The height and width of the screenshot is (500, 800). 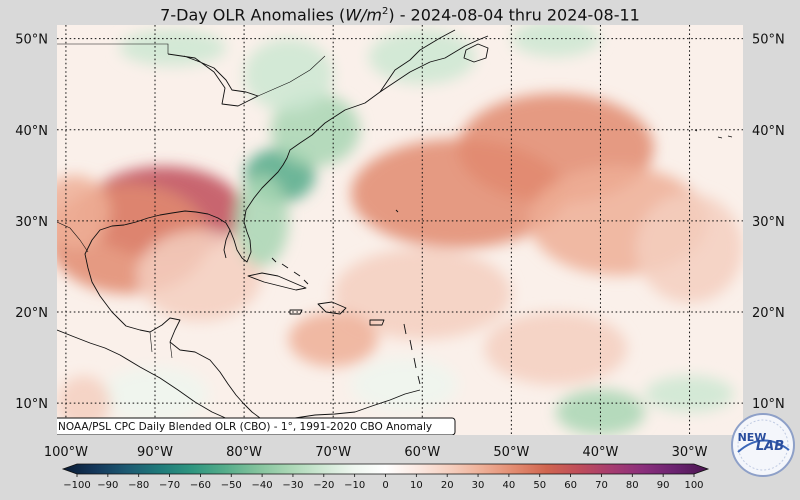 What do you see at coordinates (376, 452) in the screenshot?
I see `longitude-labels: 100°W 90°W 80°W 70°W 60°W 50°W 40°W 30°W` at bounding box center [376, 452].